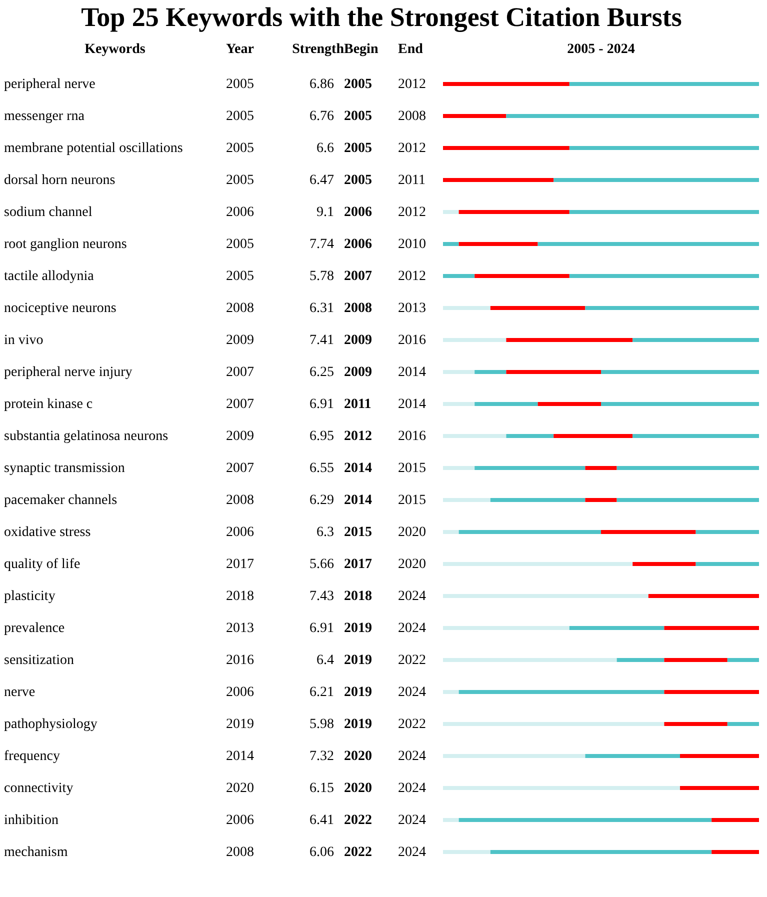  What do you see at coordinates (50, 84) in the screenshot?
I see `y-tick-label: peripheral nerve` at bounding box center [50, 84].